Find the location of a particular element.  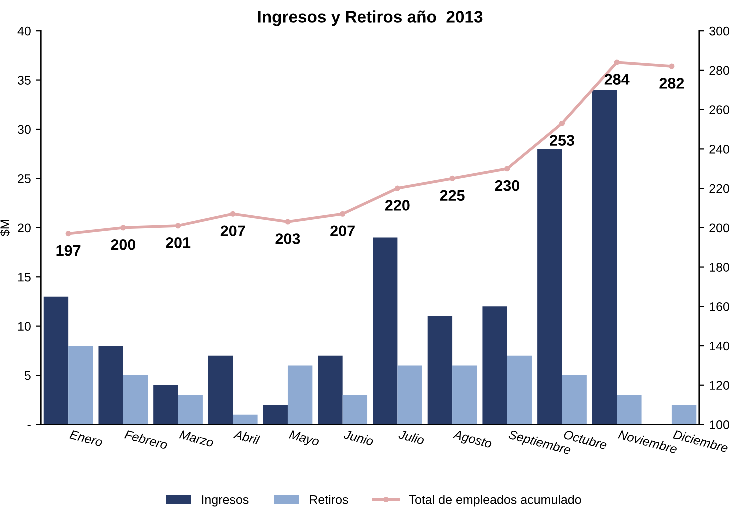

x-tick-label: Enero is located at coordinates (87, 439).